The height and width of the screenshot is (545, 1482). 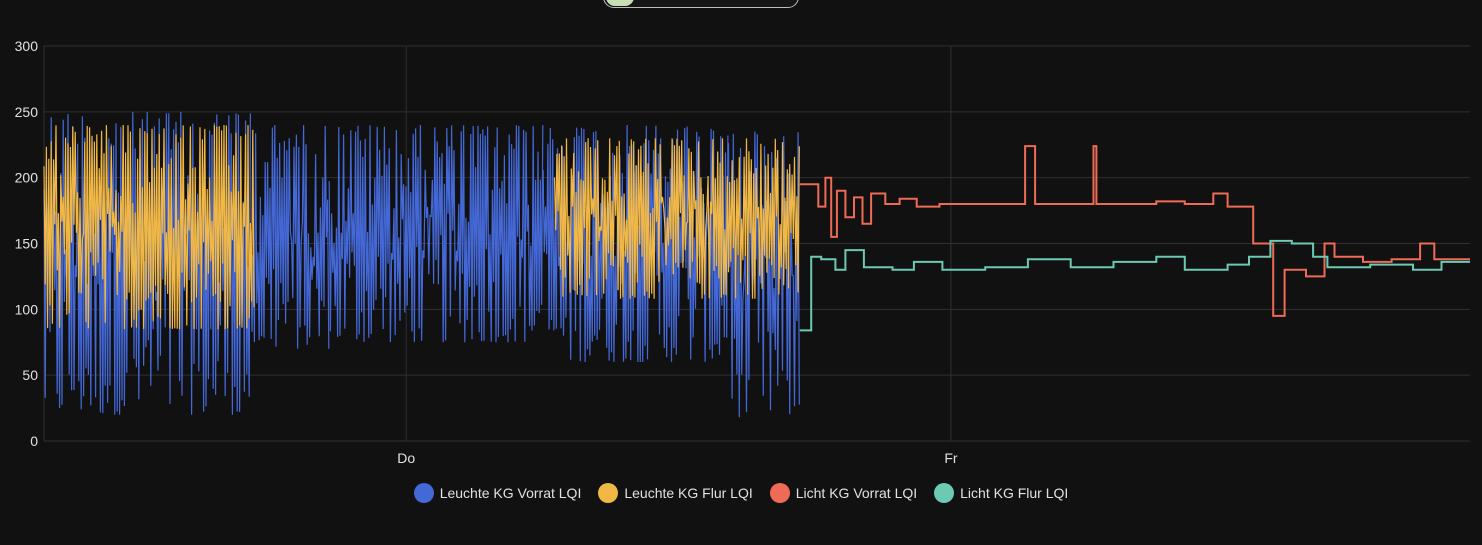 I want to click on legend-item: Licht KG Vorrat LQI, so click(x=843, y=493).